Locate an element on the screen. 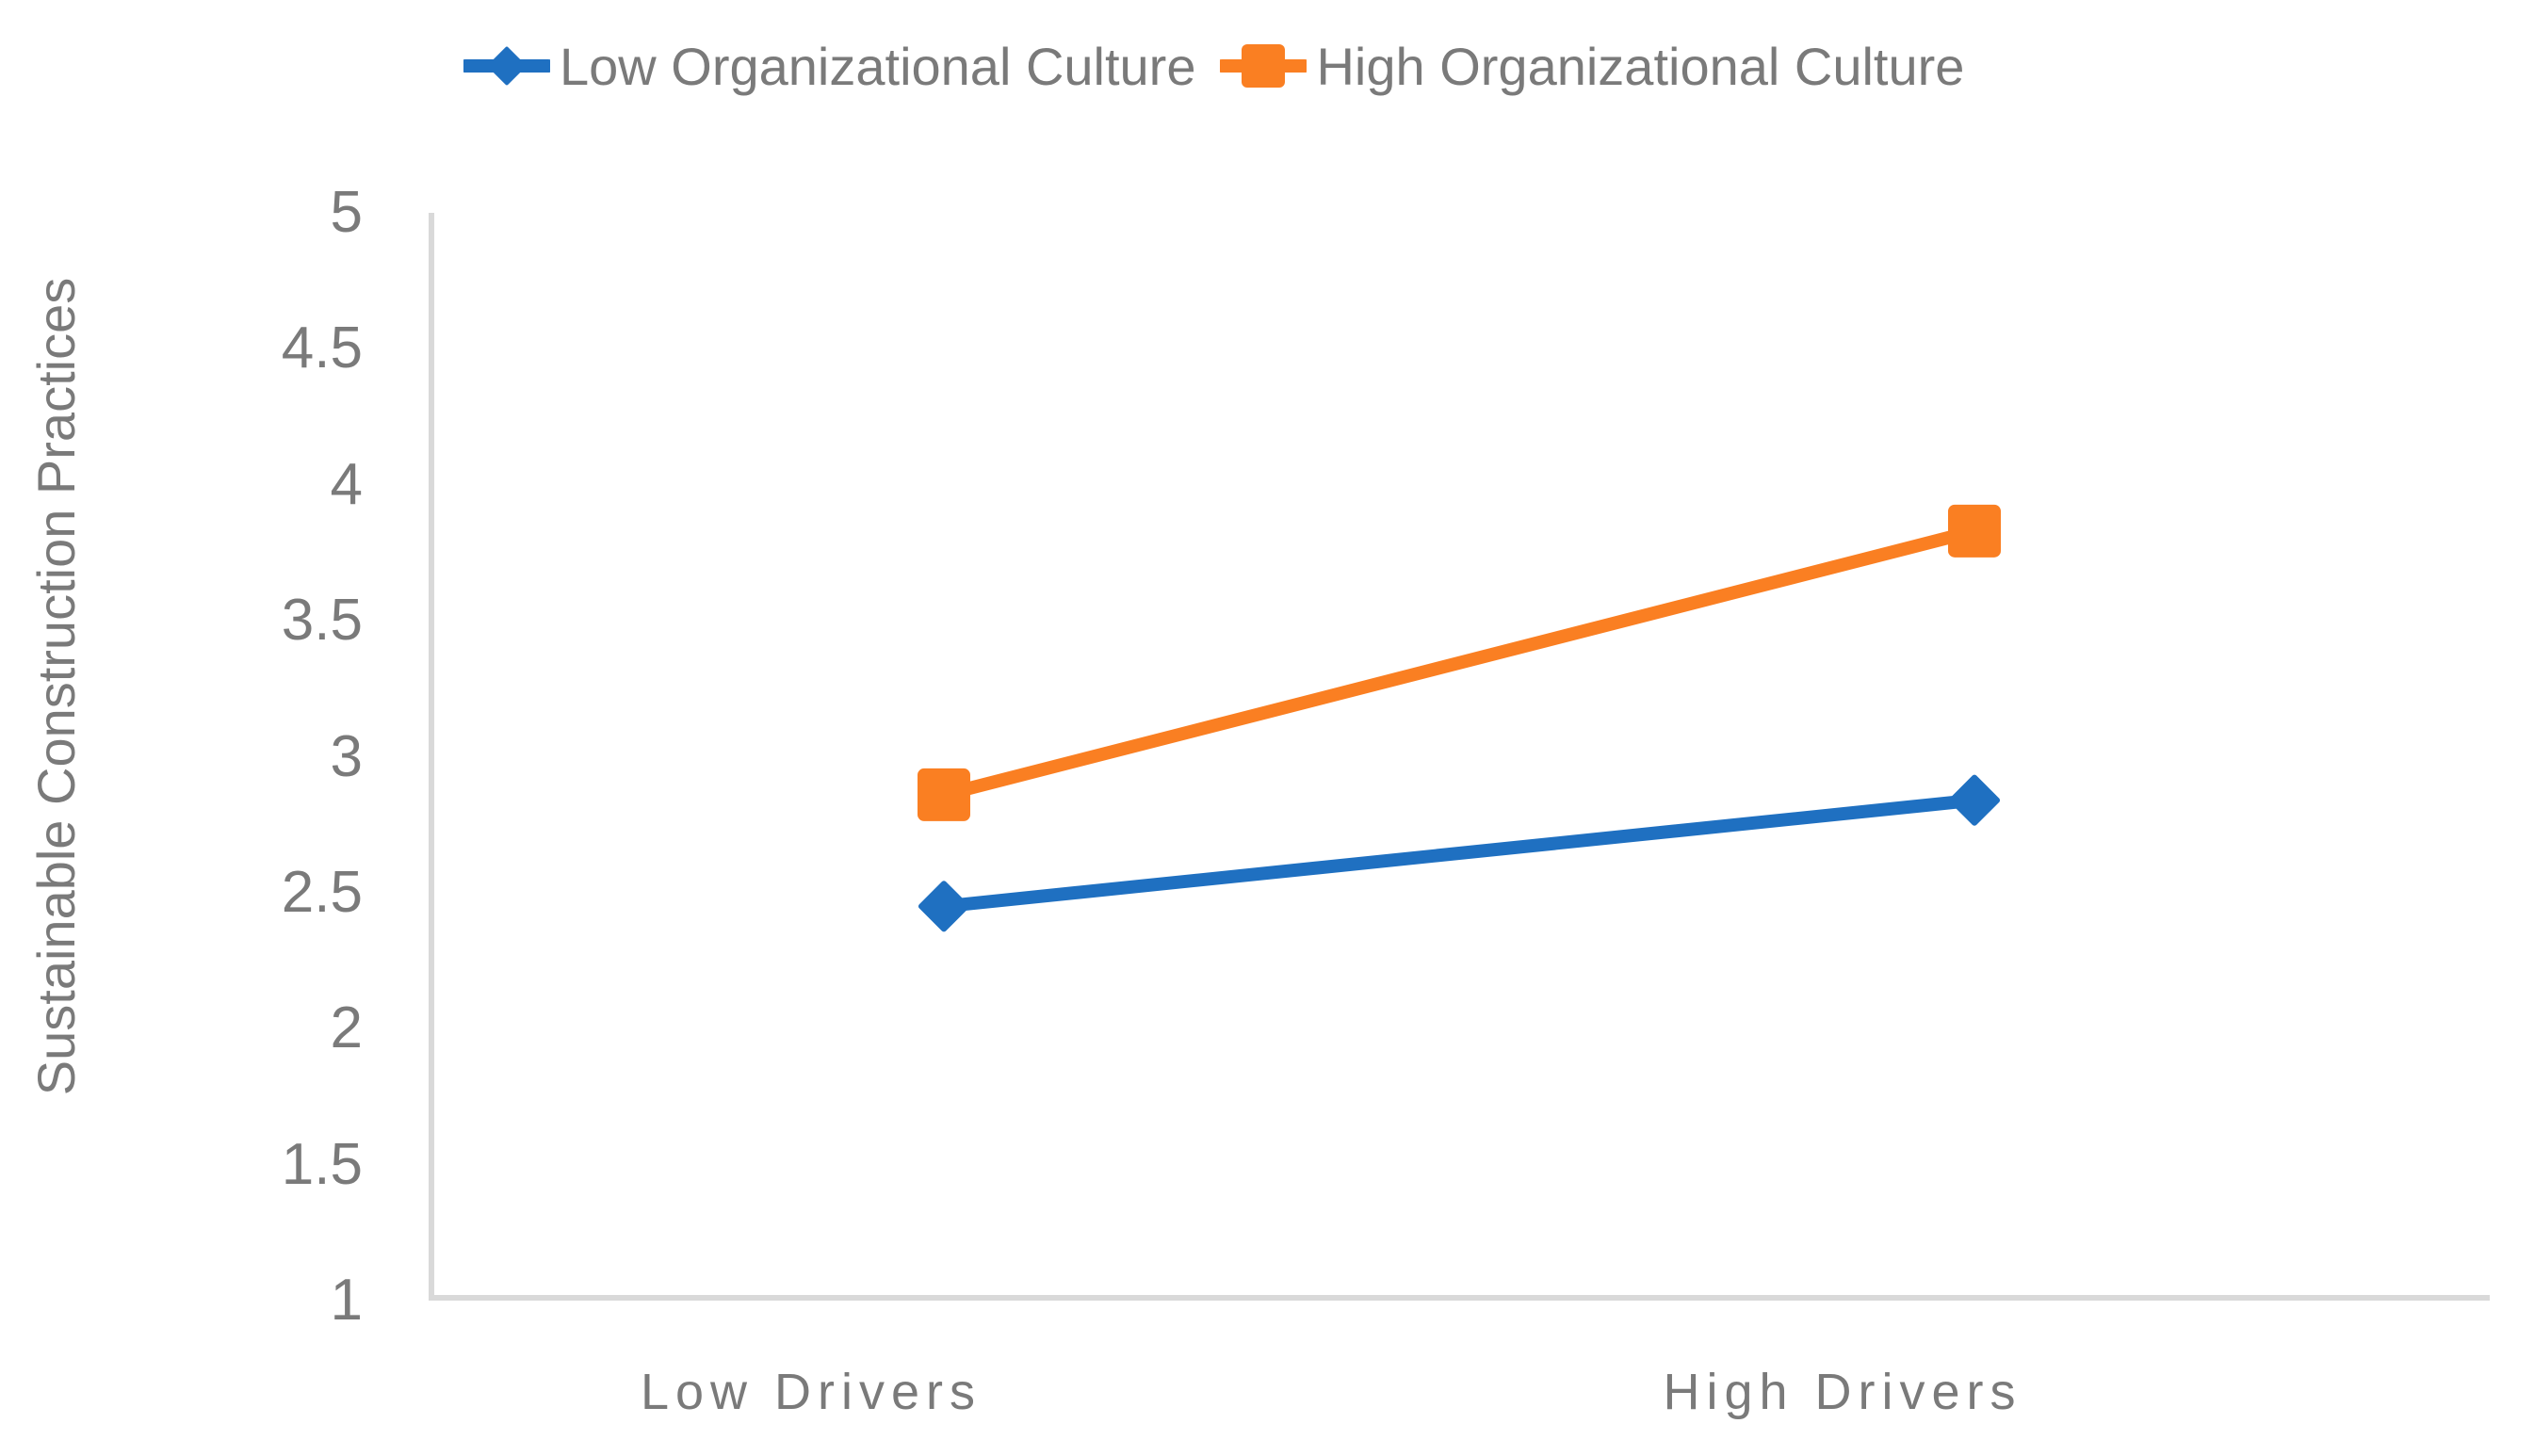 The image size is (2534, 1456). y-axis-title: Sustainable Construction Practices is located at coordinates (56, 686).